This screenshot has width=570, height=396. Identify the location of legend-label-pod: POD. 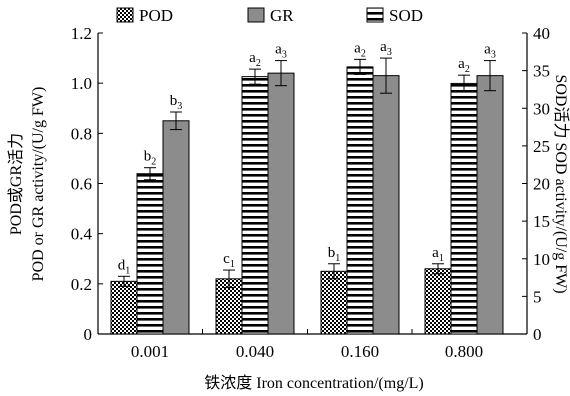
(156, 15).